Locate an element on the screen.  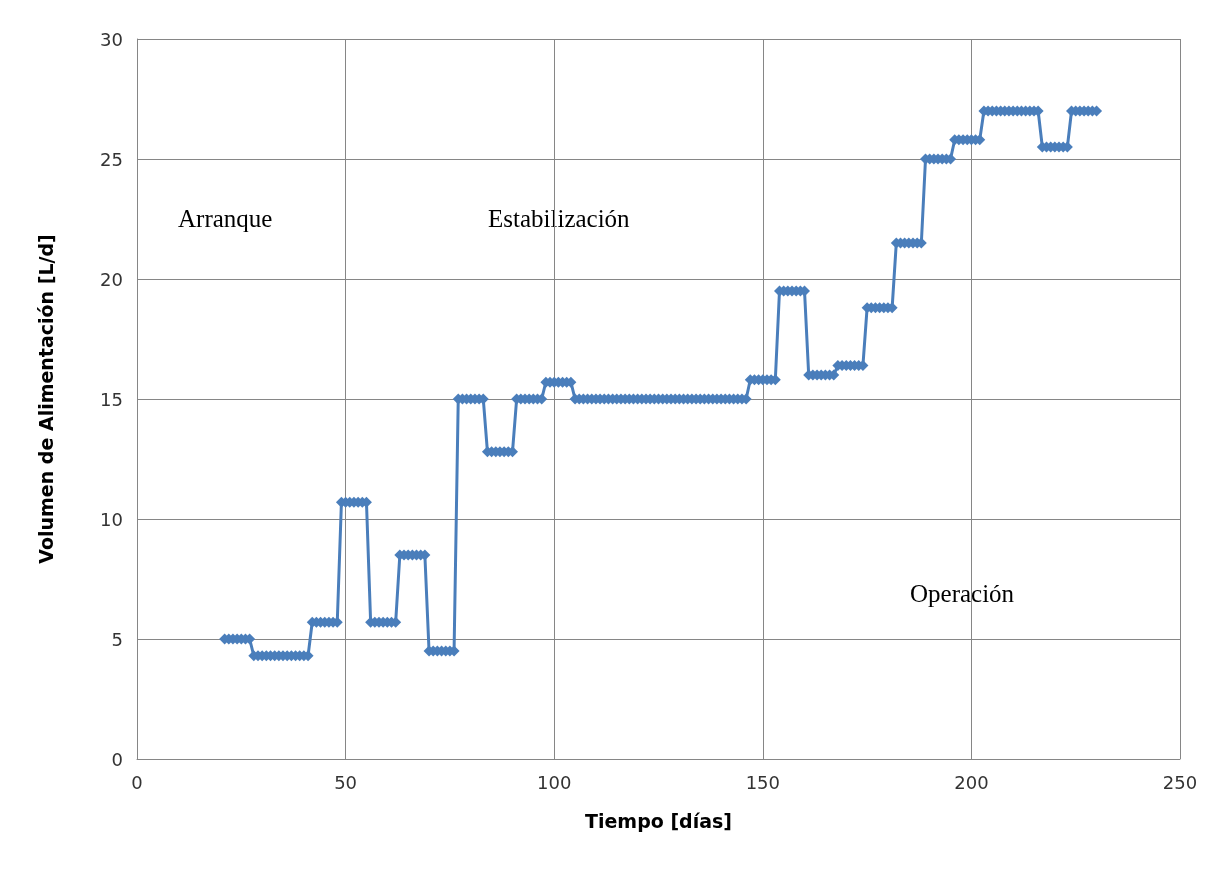
y-tick-label: 5 is located at coordinates (117, 639).